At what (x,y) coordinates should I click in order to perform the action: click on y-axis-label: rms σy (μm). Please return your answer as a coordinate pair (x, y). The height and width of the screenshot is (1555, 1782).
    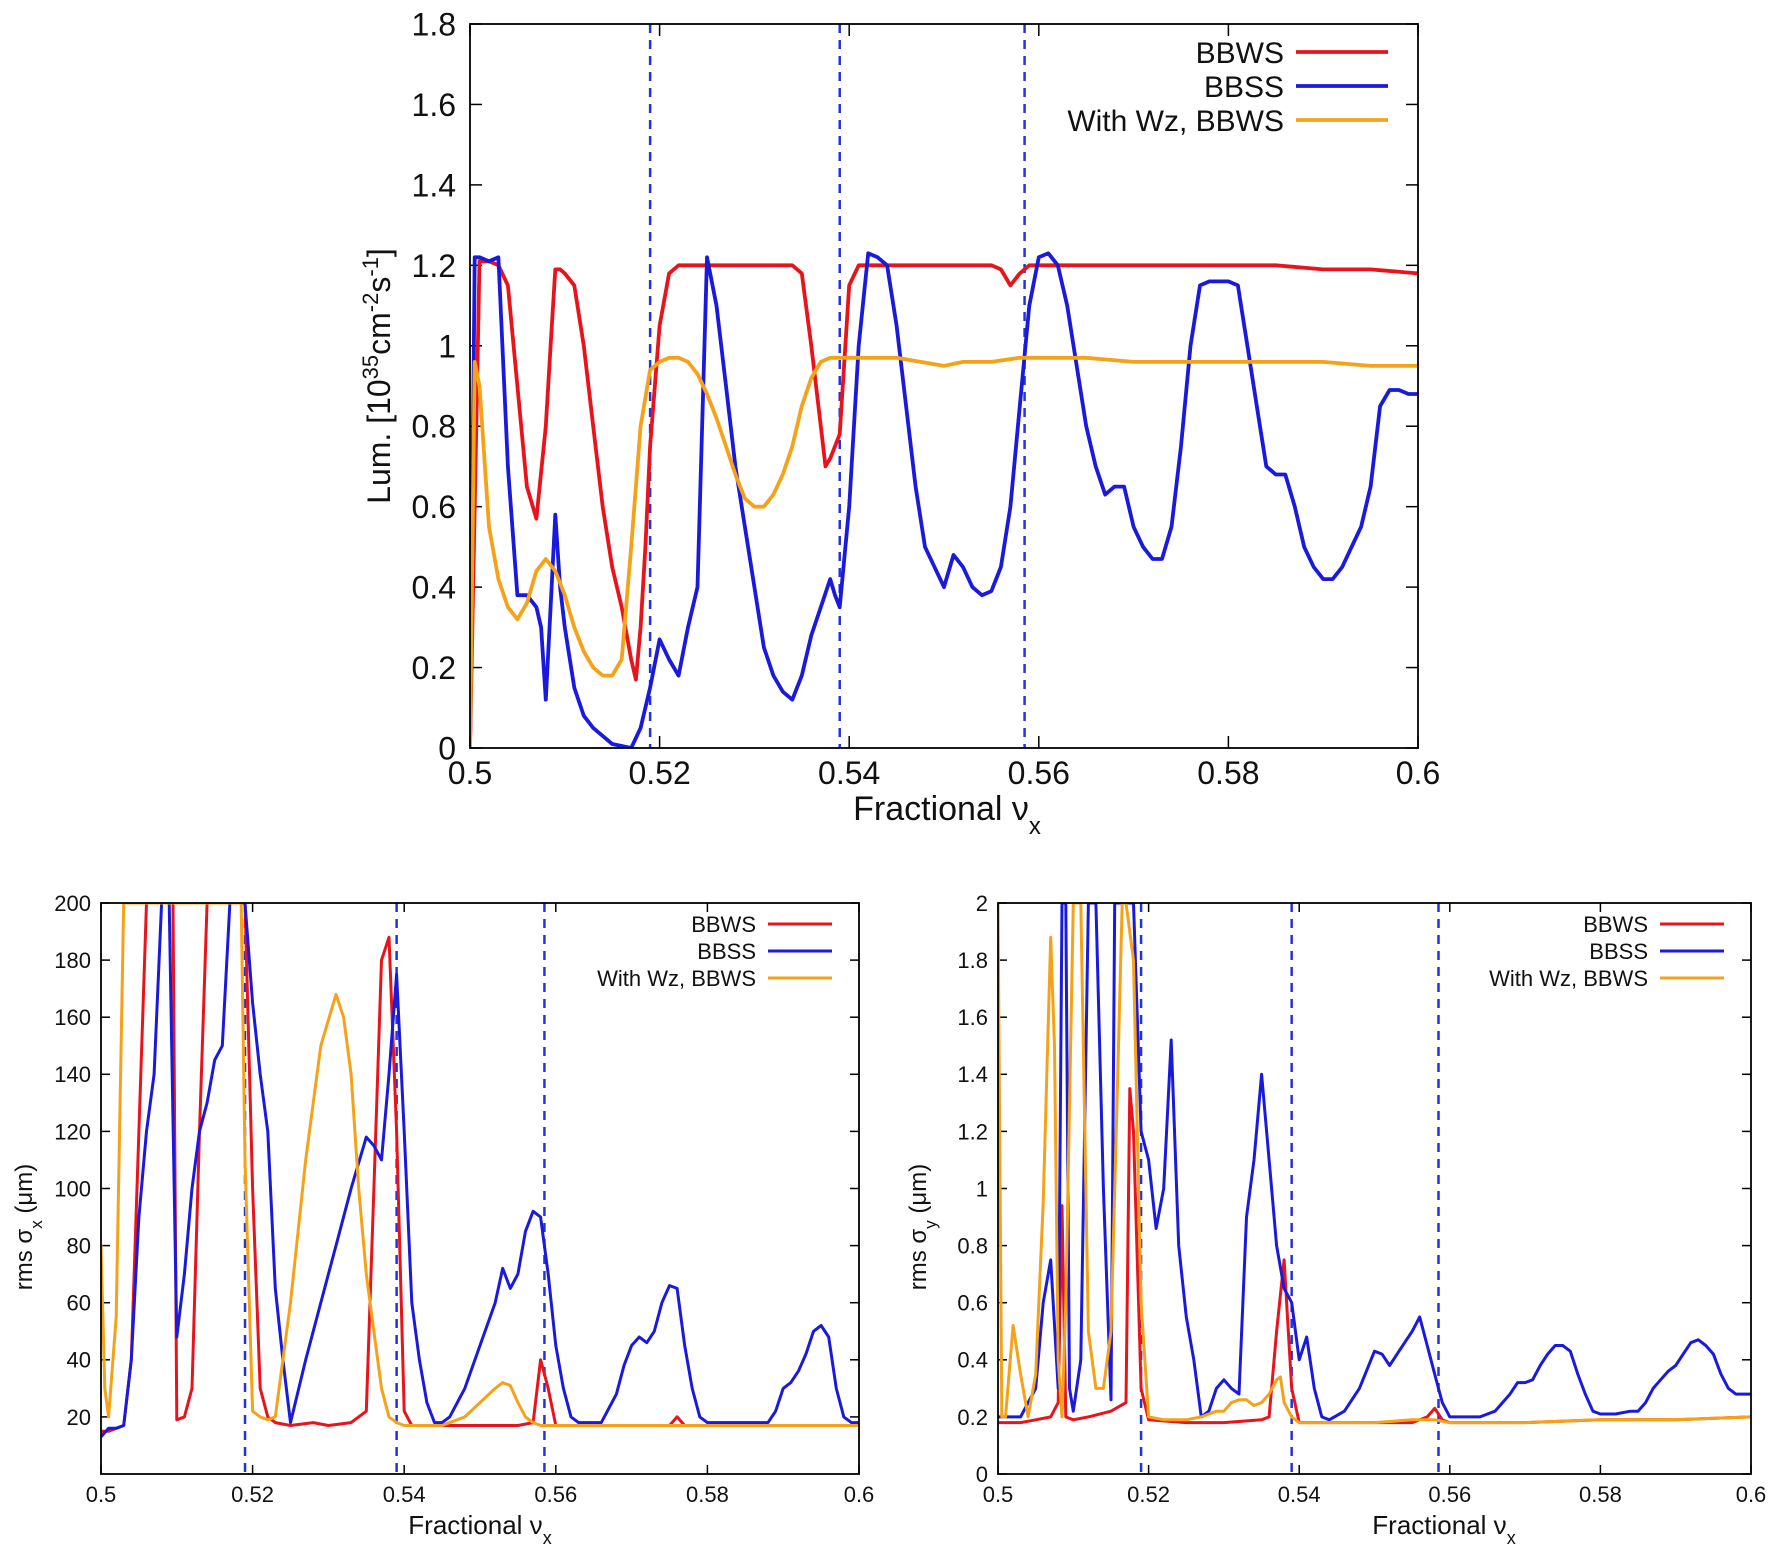
    Looking at the image, I should click on (922, 1227).